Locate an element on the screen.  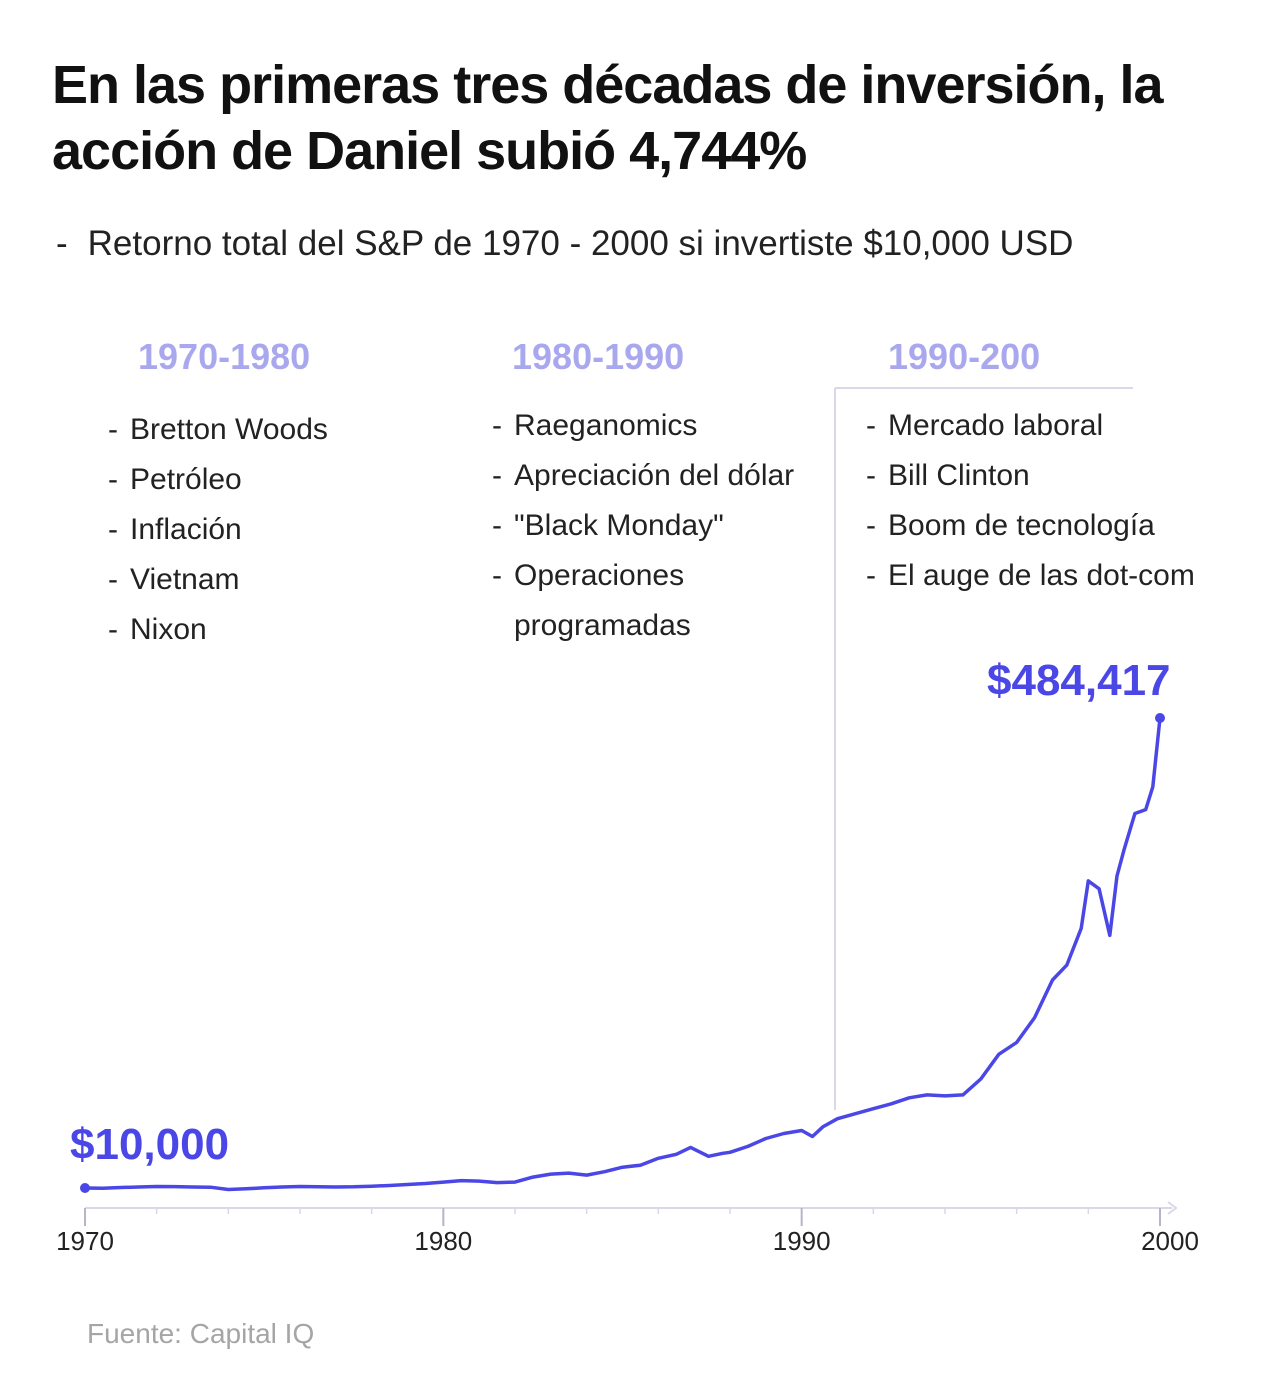
era-item: Bill Clinton is located at coordinates (1030, 476).